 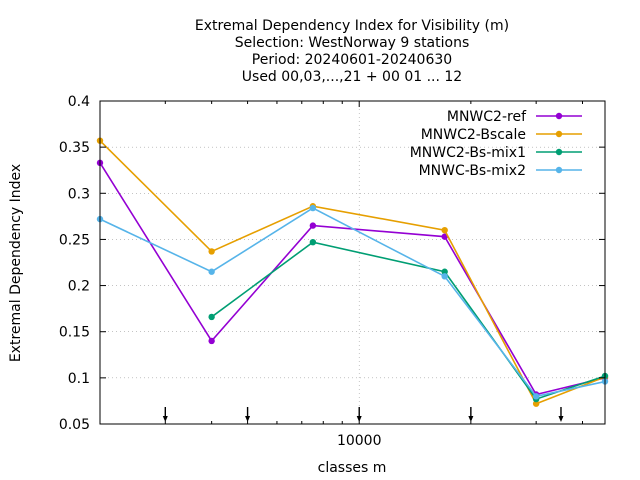 I want to click on legend-entry: MNWC2-Bs-mix1, so click(x=496, y=153).